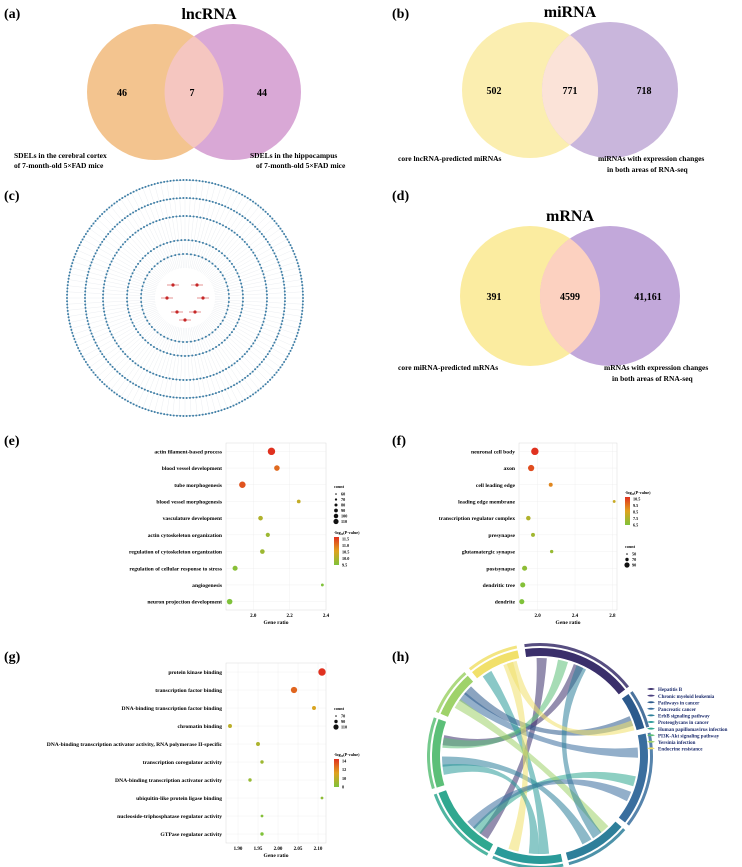 This screenshot has width=742, height=867. What do you see at coordinates (493, 452) in the screenshot?
I see `term-label: neuronal cell body` at bounding box center [493, 452].